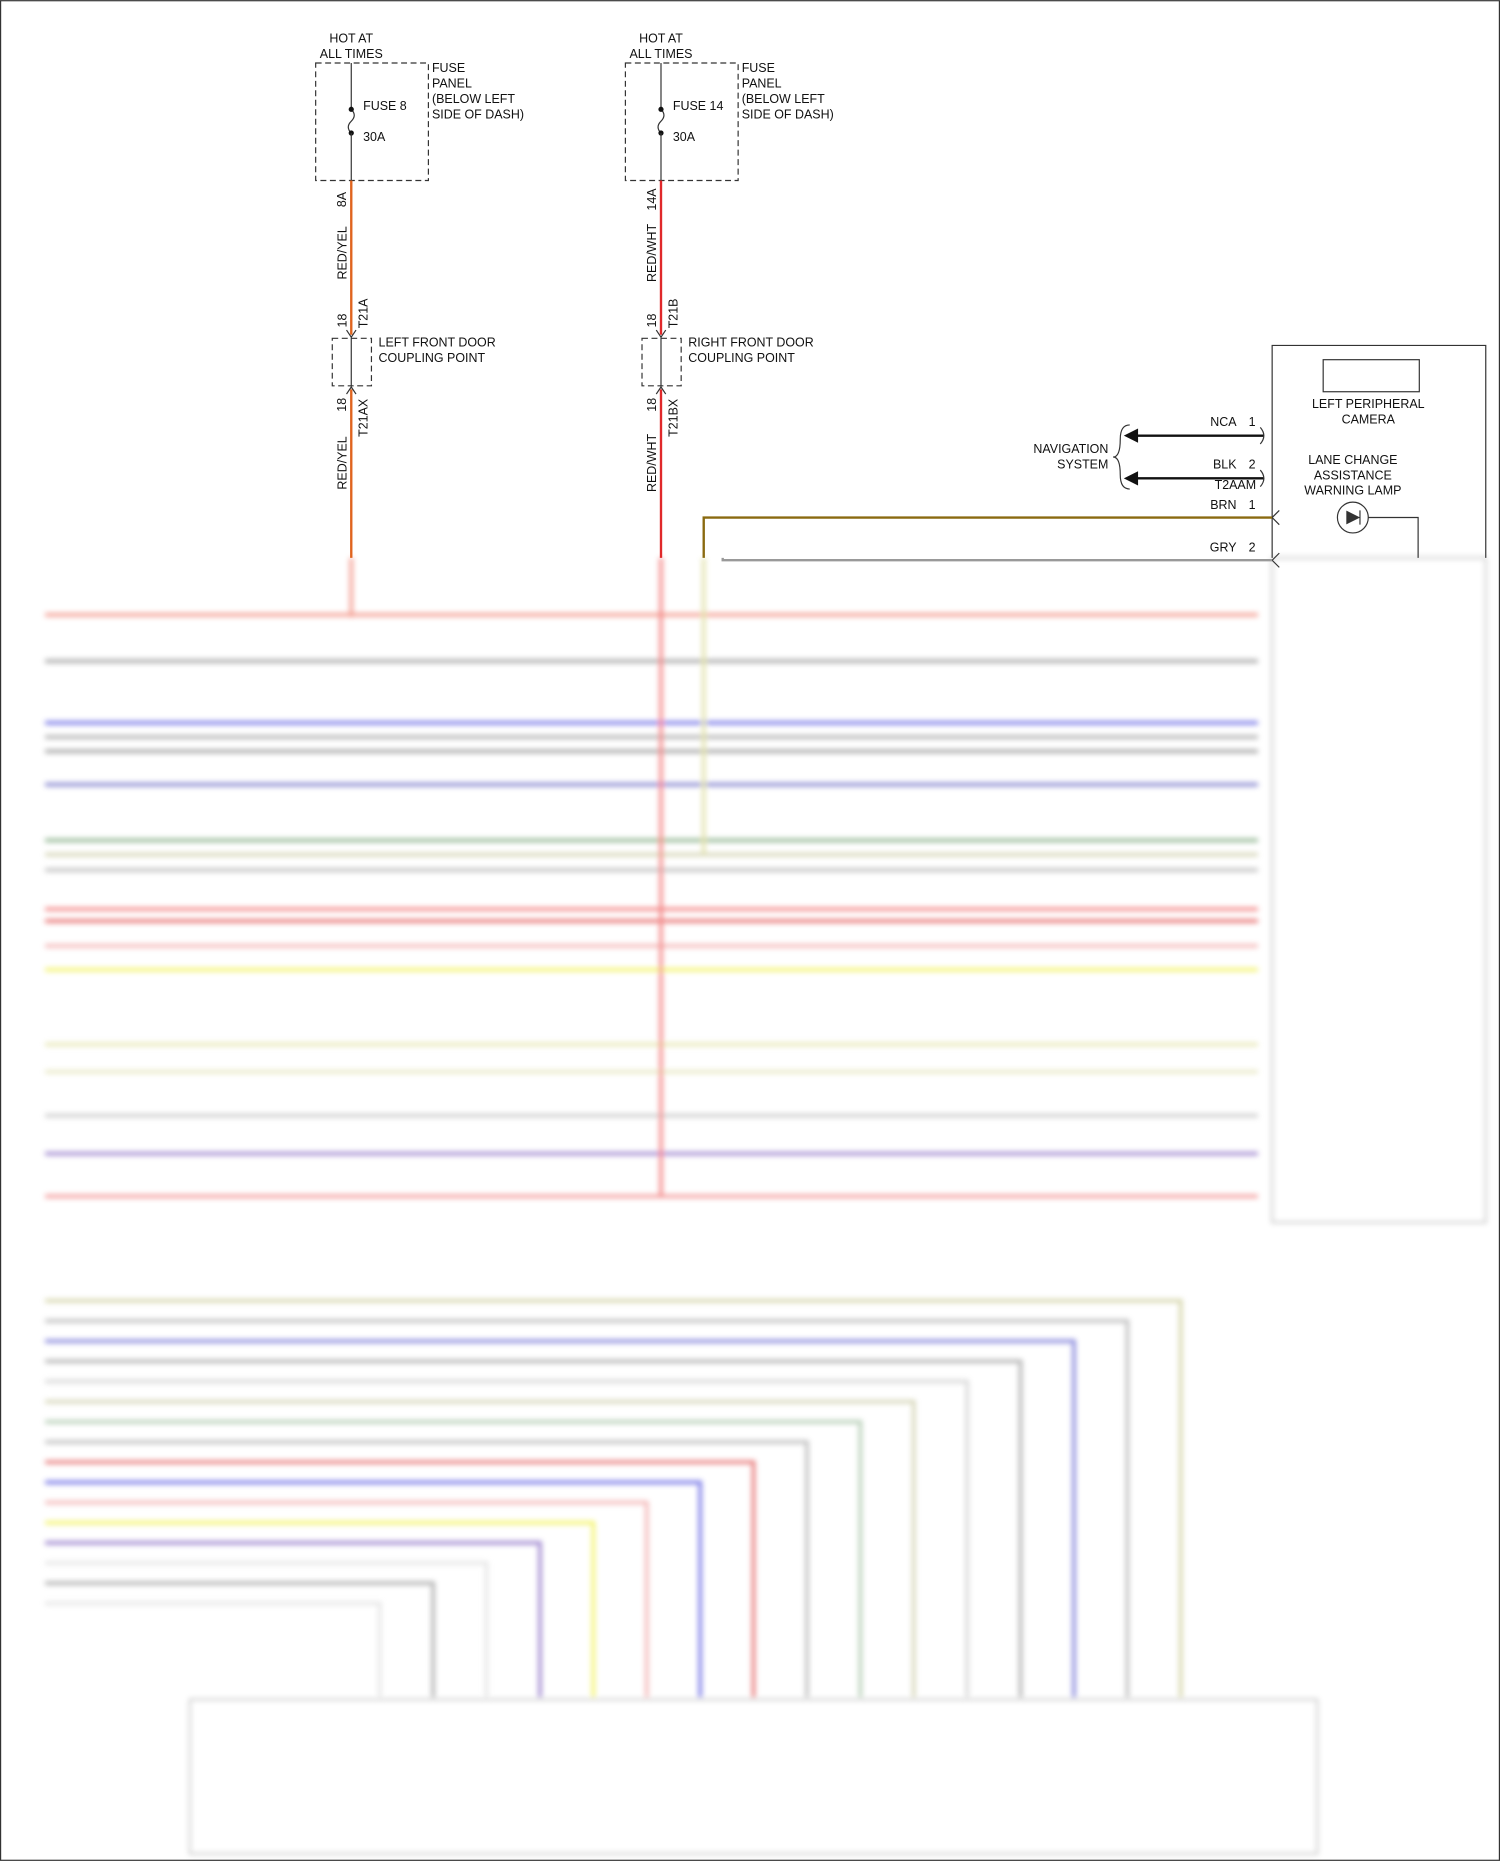 This screenshot has width=1500, height=1861. Describe the element at coordinates (652, 199) in the screenshot. I see `terminal: 14A` at that location.